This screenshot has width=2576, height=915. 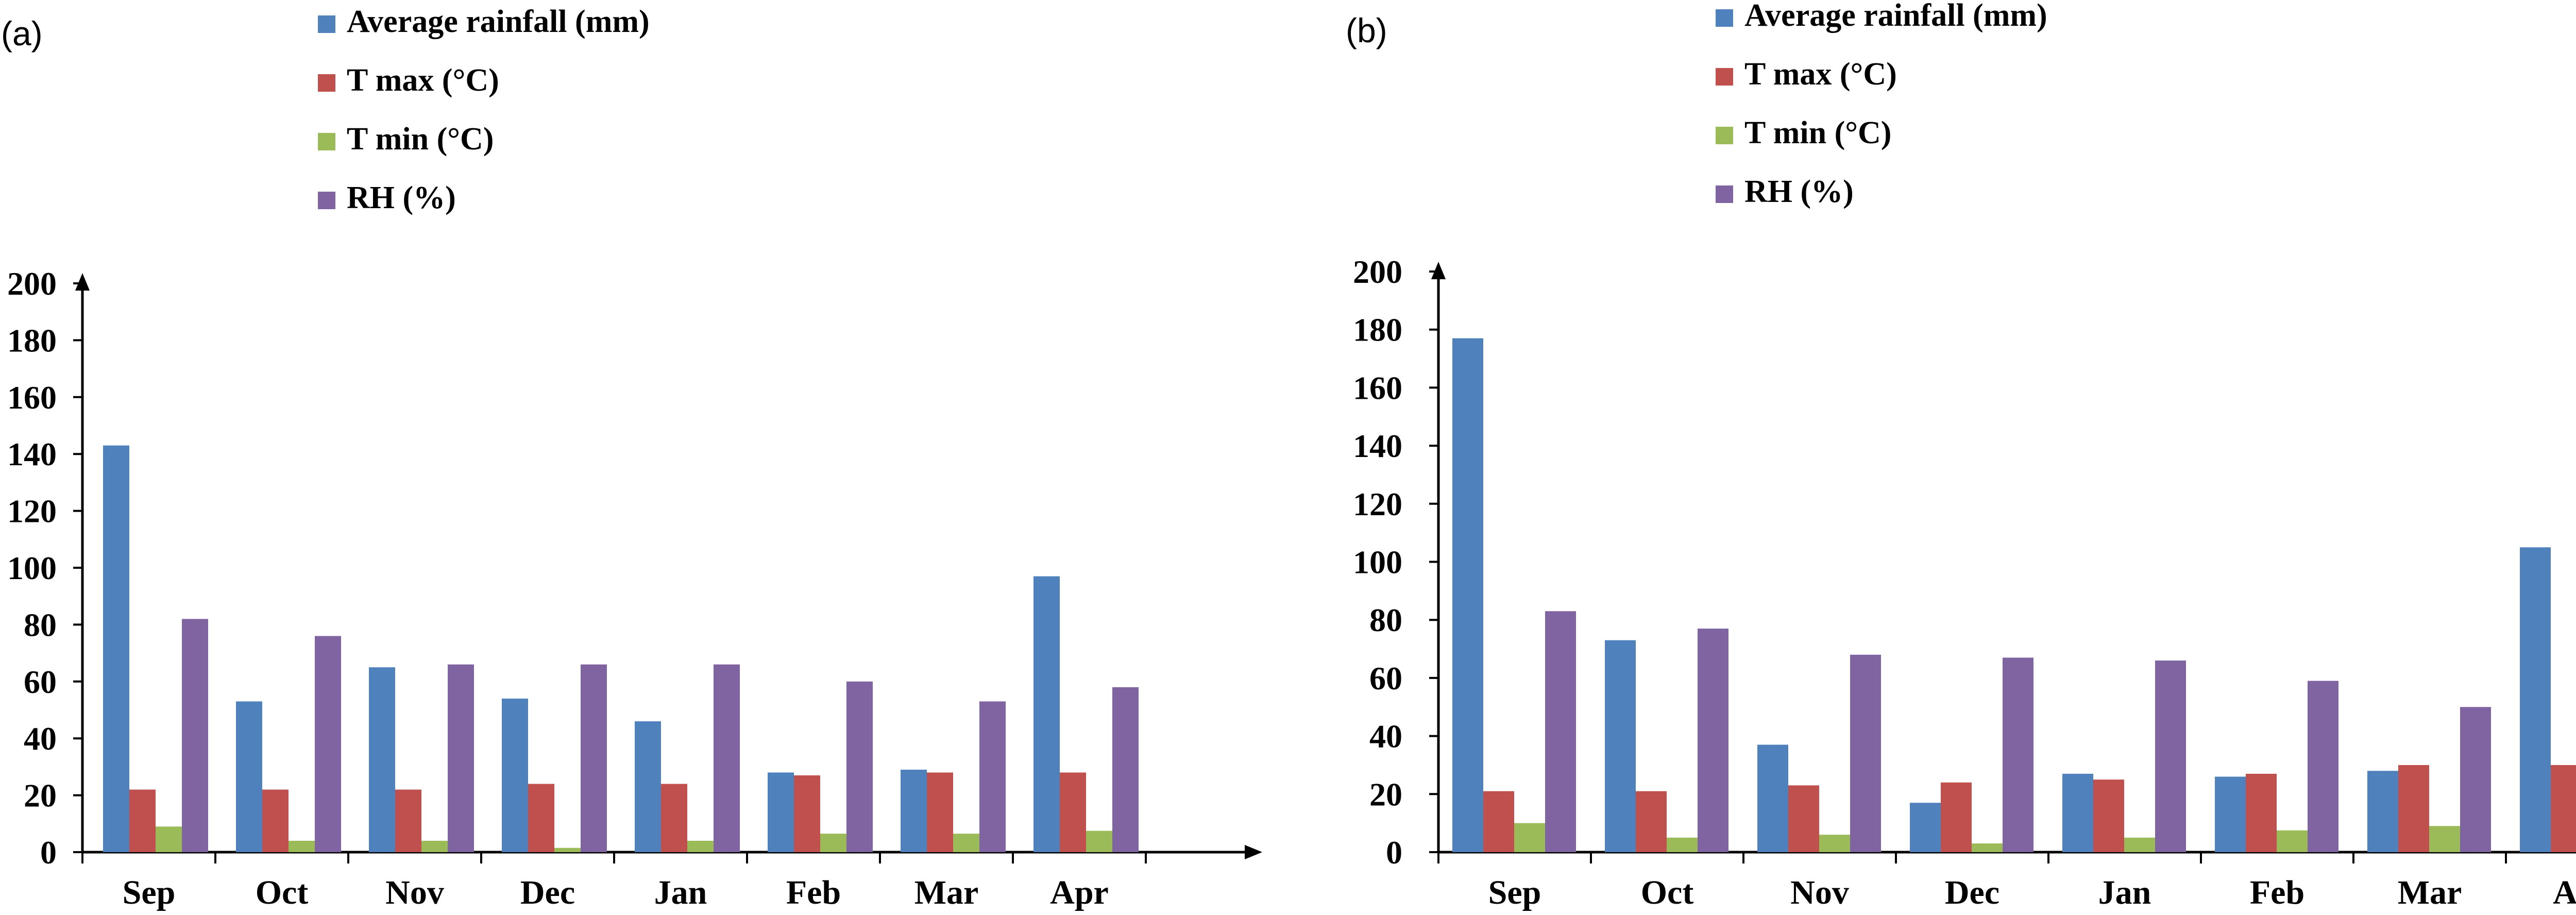 I want to click on y-tick-label: 0, so click(x=1394, y=853).